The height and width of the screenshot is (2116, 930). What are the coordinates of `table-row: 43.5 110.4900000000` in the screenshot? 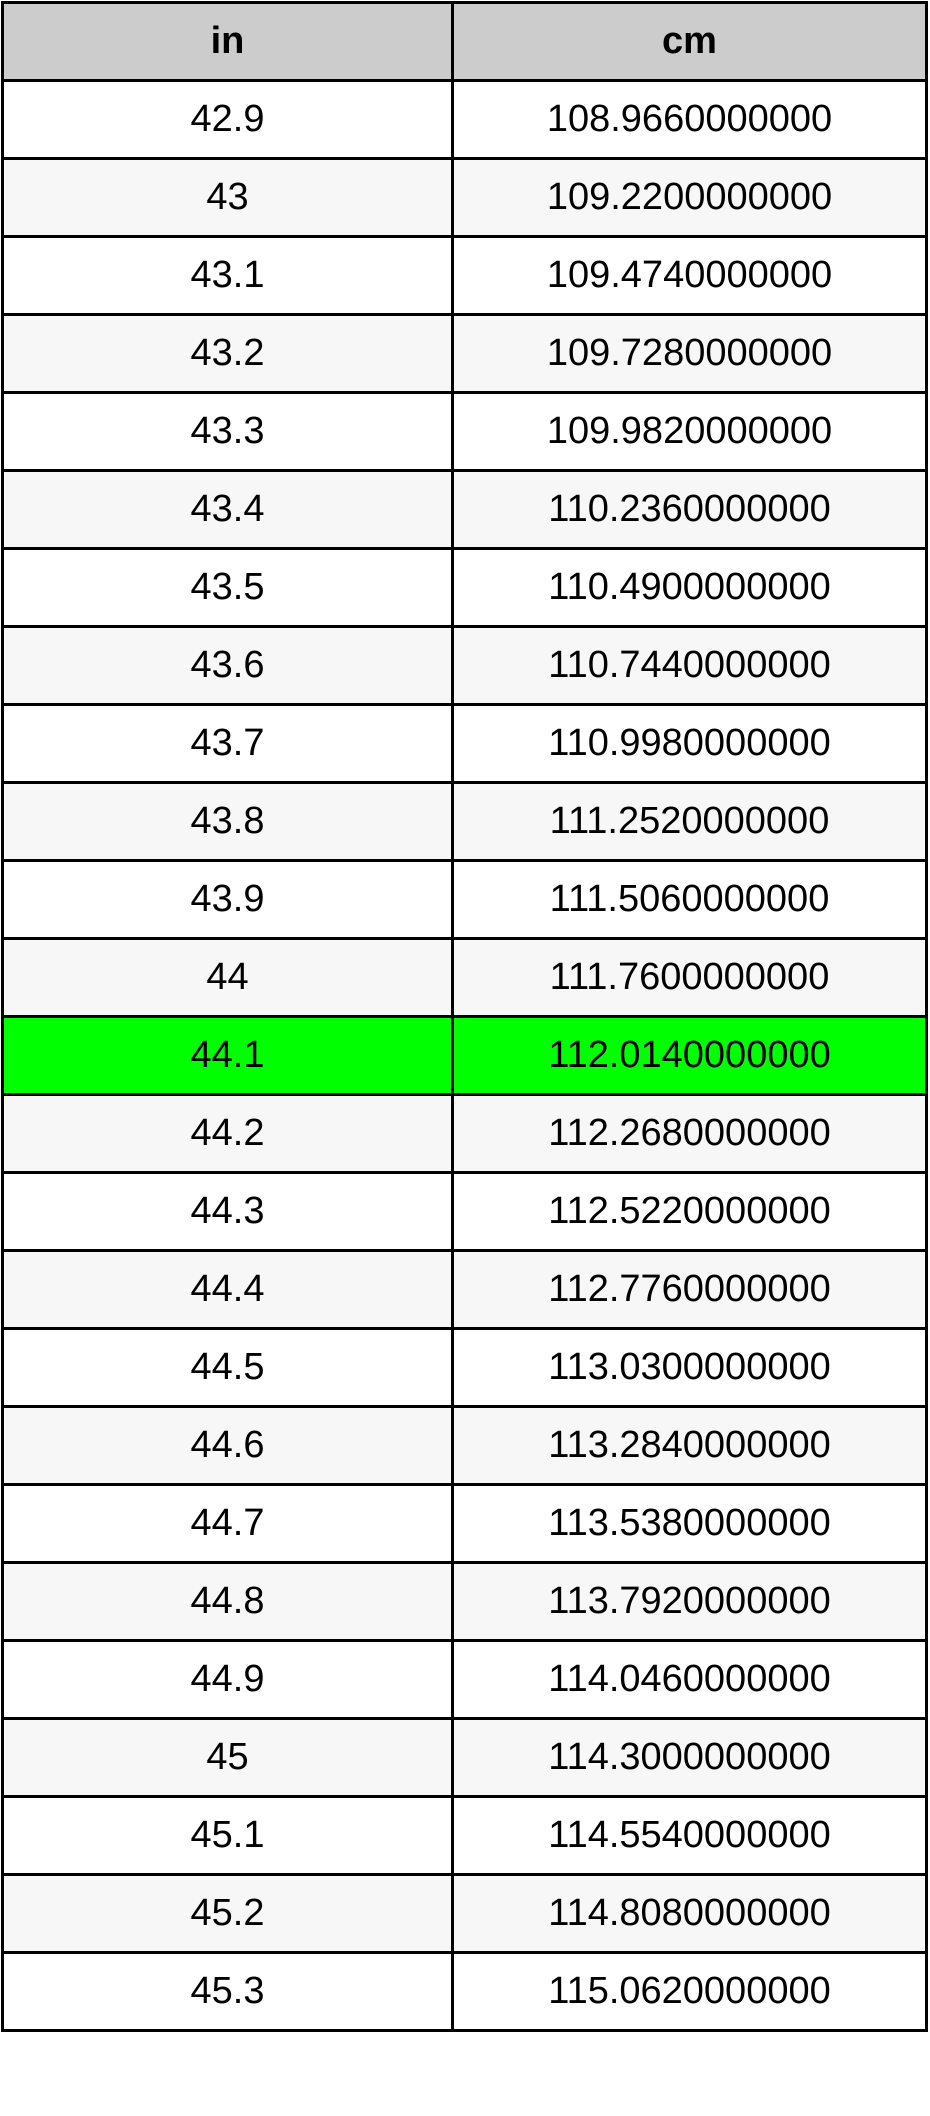 It's located at (464, 587).